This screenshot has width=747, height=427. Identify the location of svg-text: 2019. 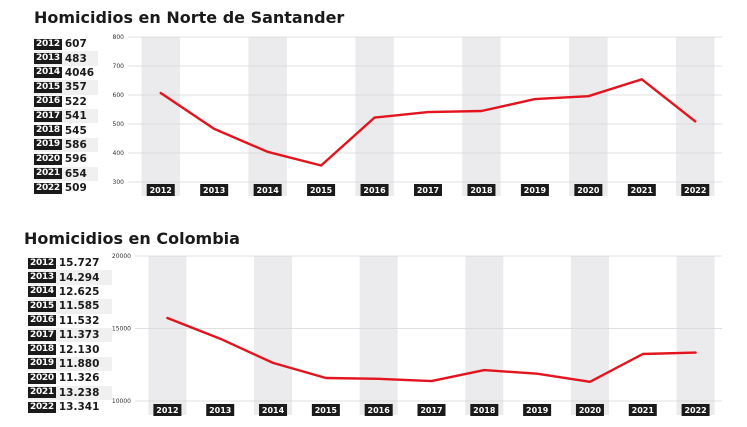
(537, 410).